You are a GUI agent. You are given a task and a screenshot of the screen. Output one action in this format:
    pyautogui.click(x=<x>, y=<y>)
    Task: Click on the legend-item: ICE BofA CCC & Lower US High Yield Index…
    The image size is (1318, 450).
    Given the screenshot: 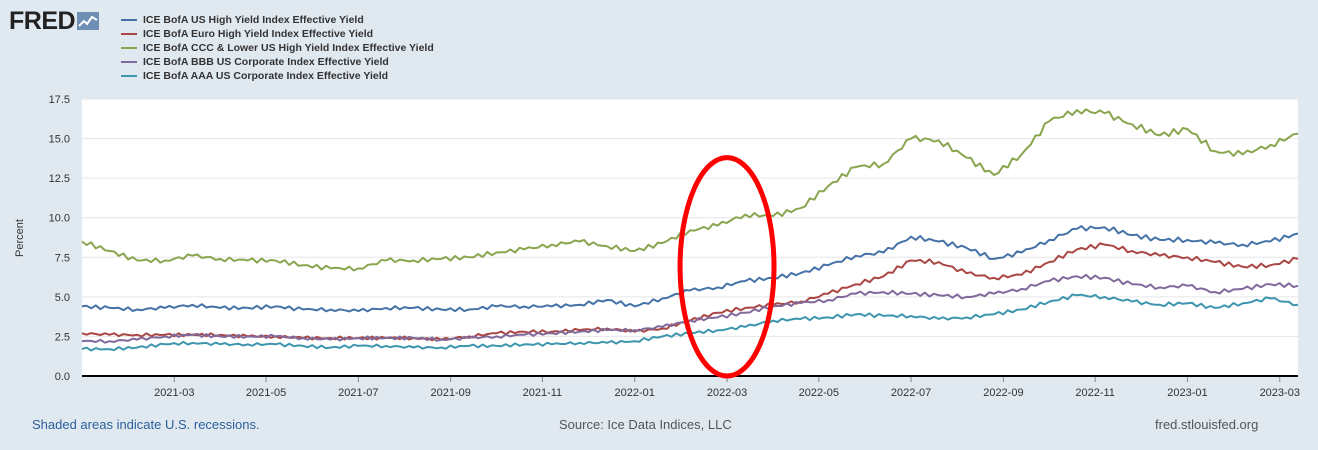 What is the action you would take?
    pyautogui.click(x=277, y=48)
    